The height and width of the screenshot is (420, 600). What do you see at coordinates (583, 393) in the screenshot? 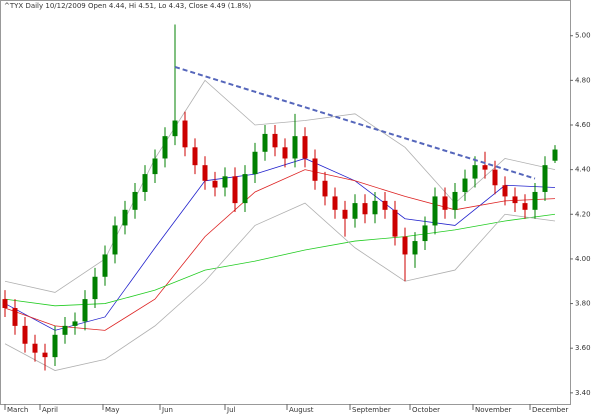
I see `y-tick-label: 3.40` at bounding box center [583, 393].